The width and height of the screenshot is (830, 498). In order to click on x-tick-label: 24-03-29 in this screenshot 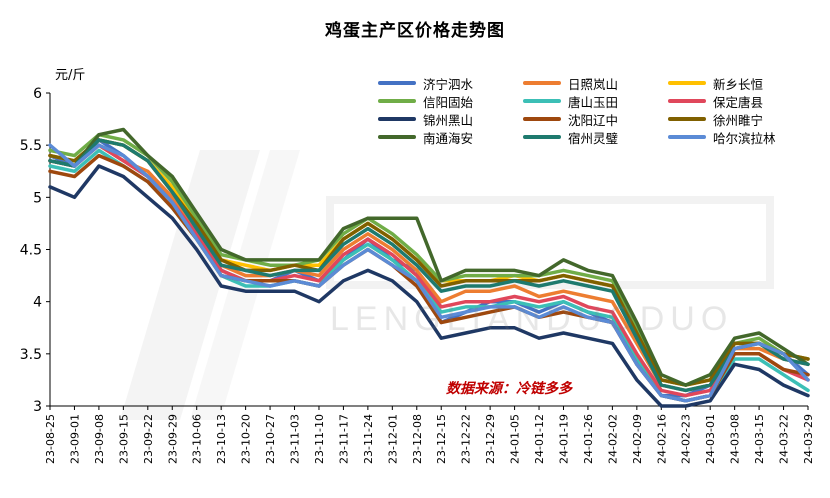, I will do `click(808, 439)`.